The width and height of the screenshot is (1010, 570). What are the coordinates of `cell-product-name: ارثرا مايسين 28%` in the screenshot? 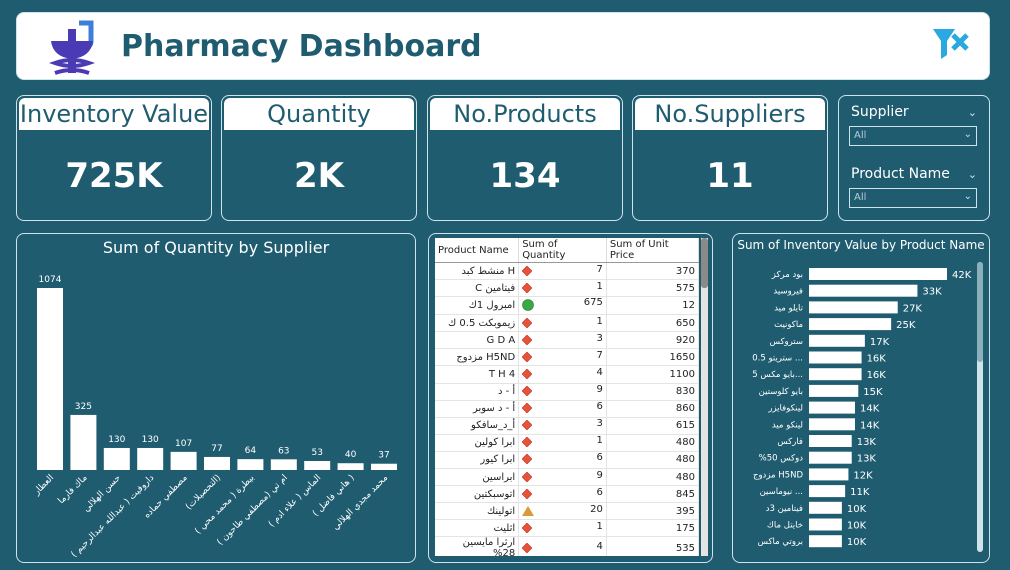 It's located at (477, 546).